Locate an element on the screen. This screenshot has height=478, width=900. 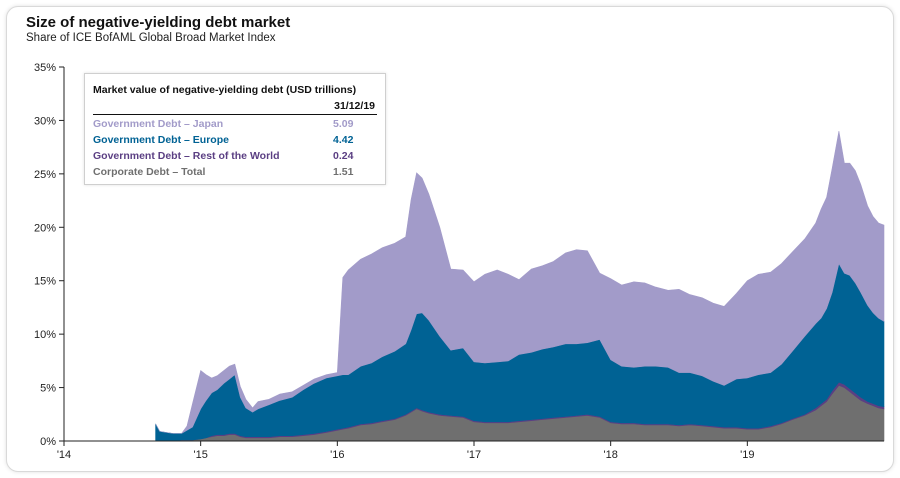
y-tick-label: 20% is located at coordinates (45, 228).